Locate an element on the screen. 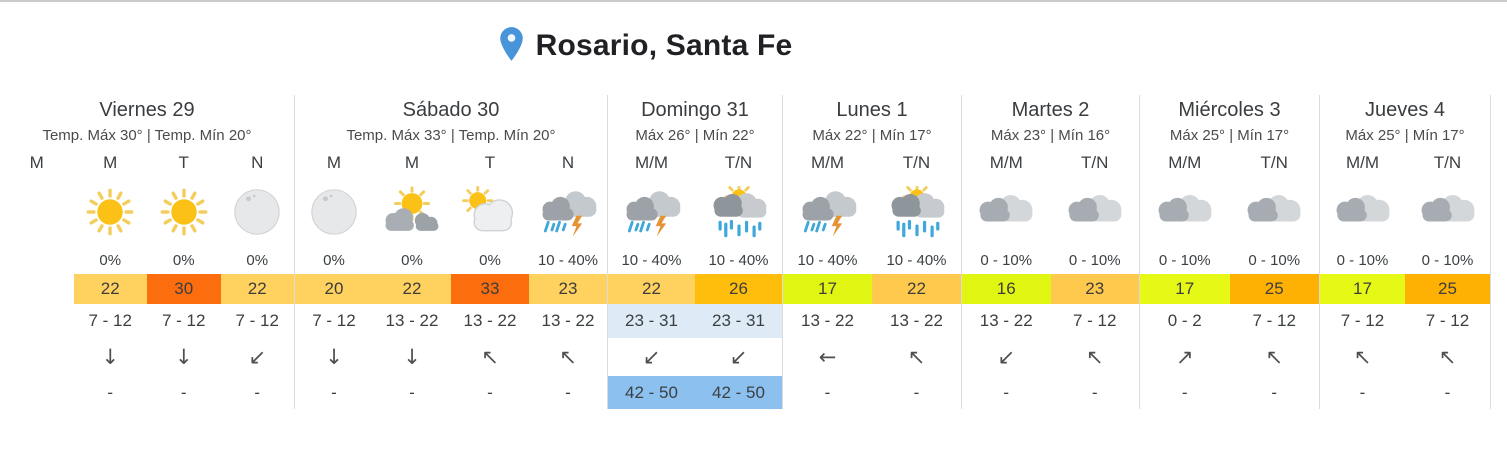  row-temp: 22 30 22 is located at coordinates (147, 289).